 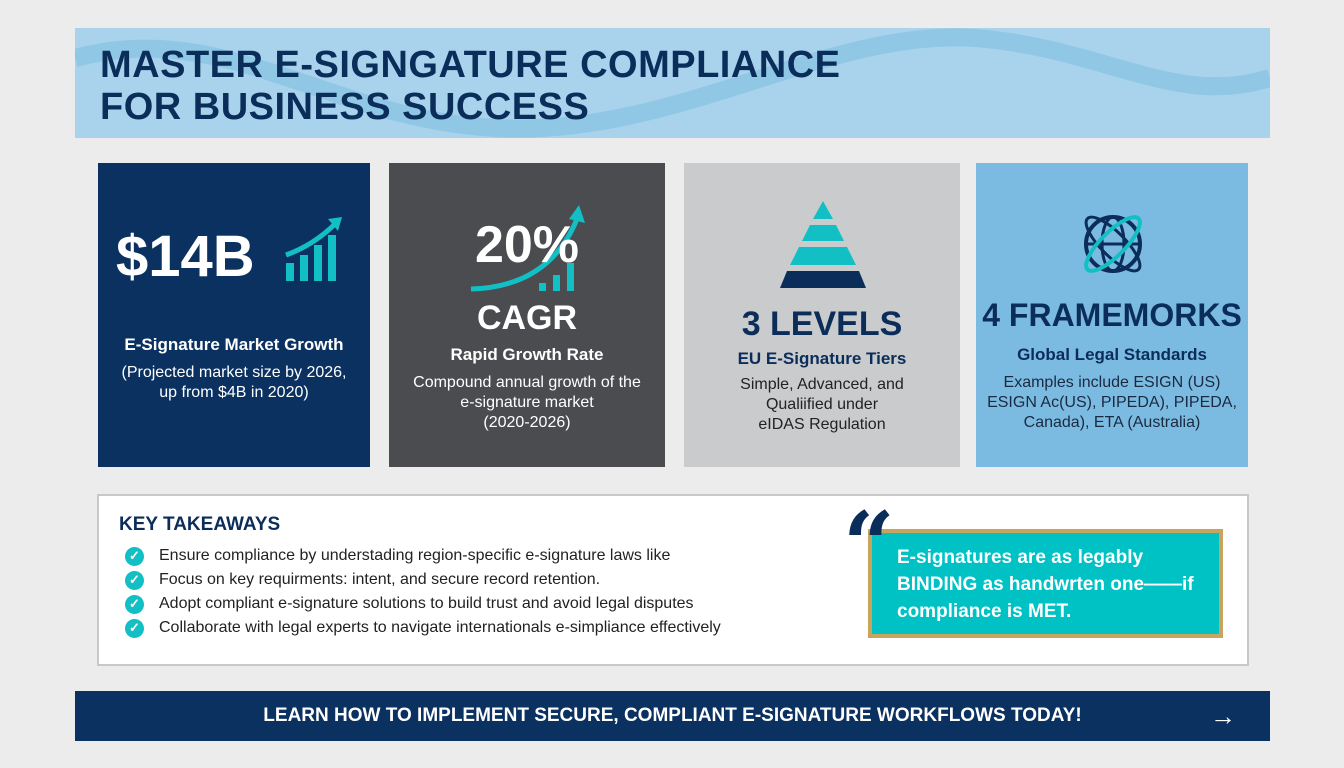 What do you see at coordinates (869, 545) in the screenshot?
I see `quote-mark-icon: “` at bounding box center [869, 545].